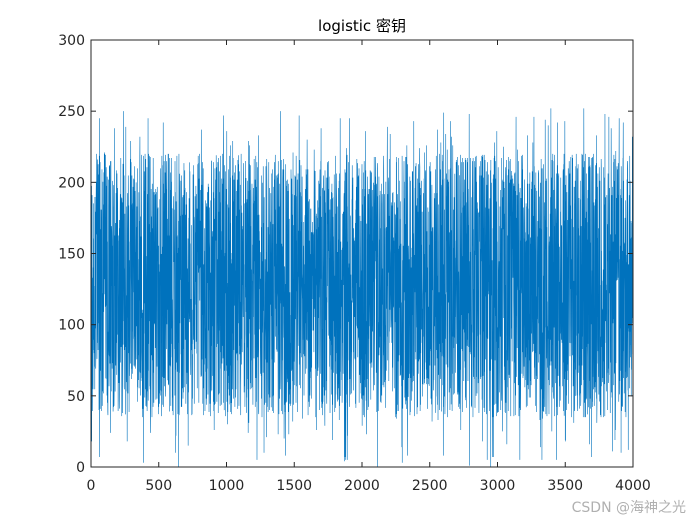  I want to click on chart-title: logistic 密钥, so click(362, 26).